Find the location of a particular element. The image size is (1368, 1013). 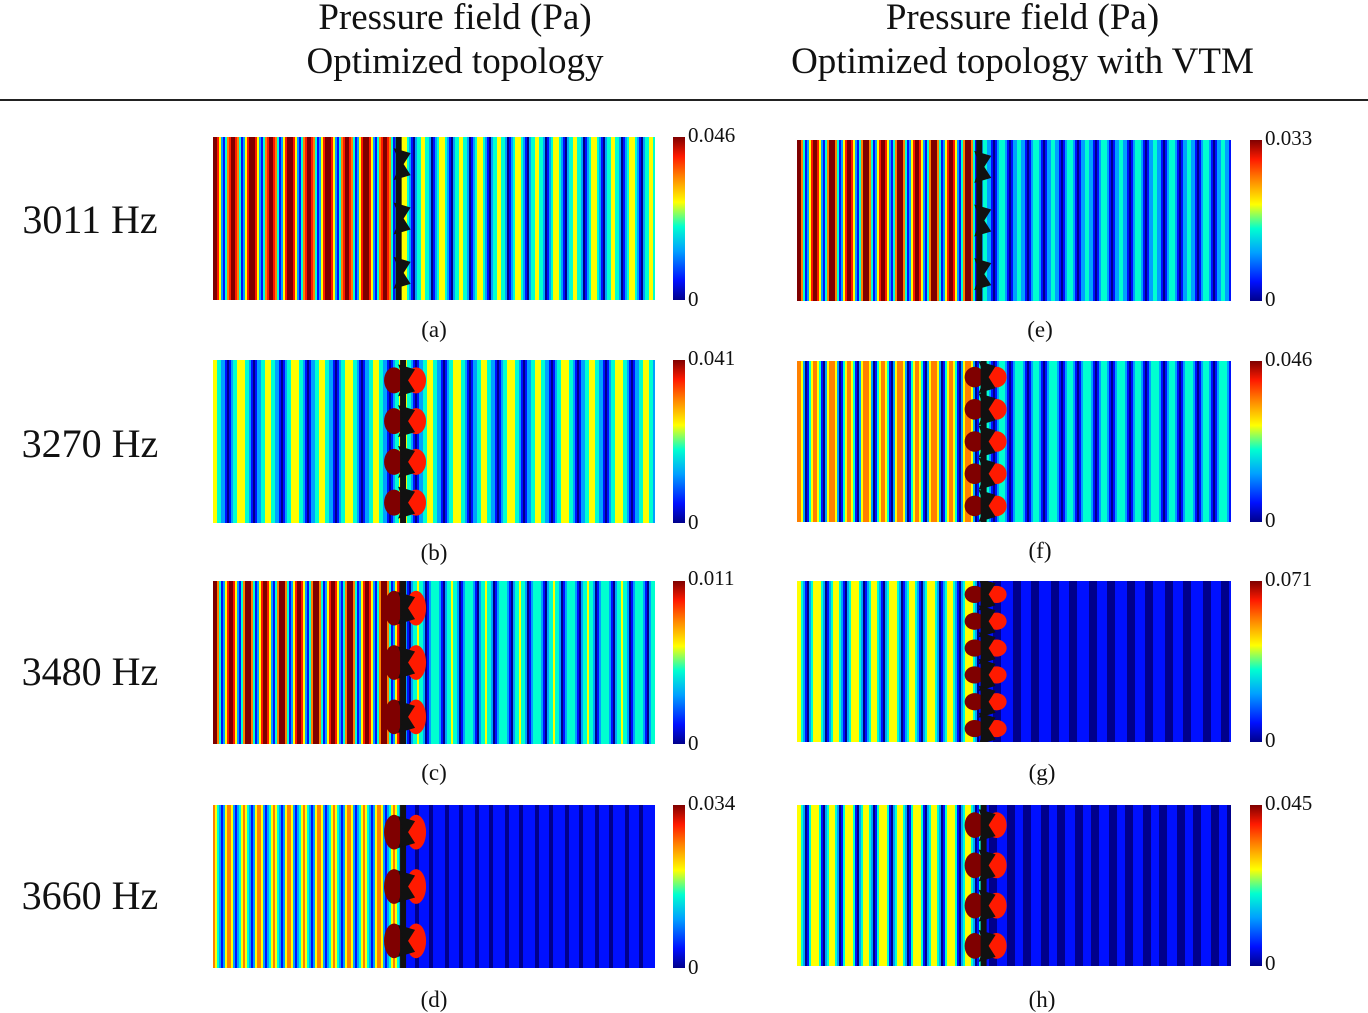

colorbar-f is located at coordinates (1256, 441).